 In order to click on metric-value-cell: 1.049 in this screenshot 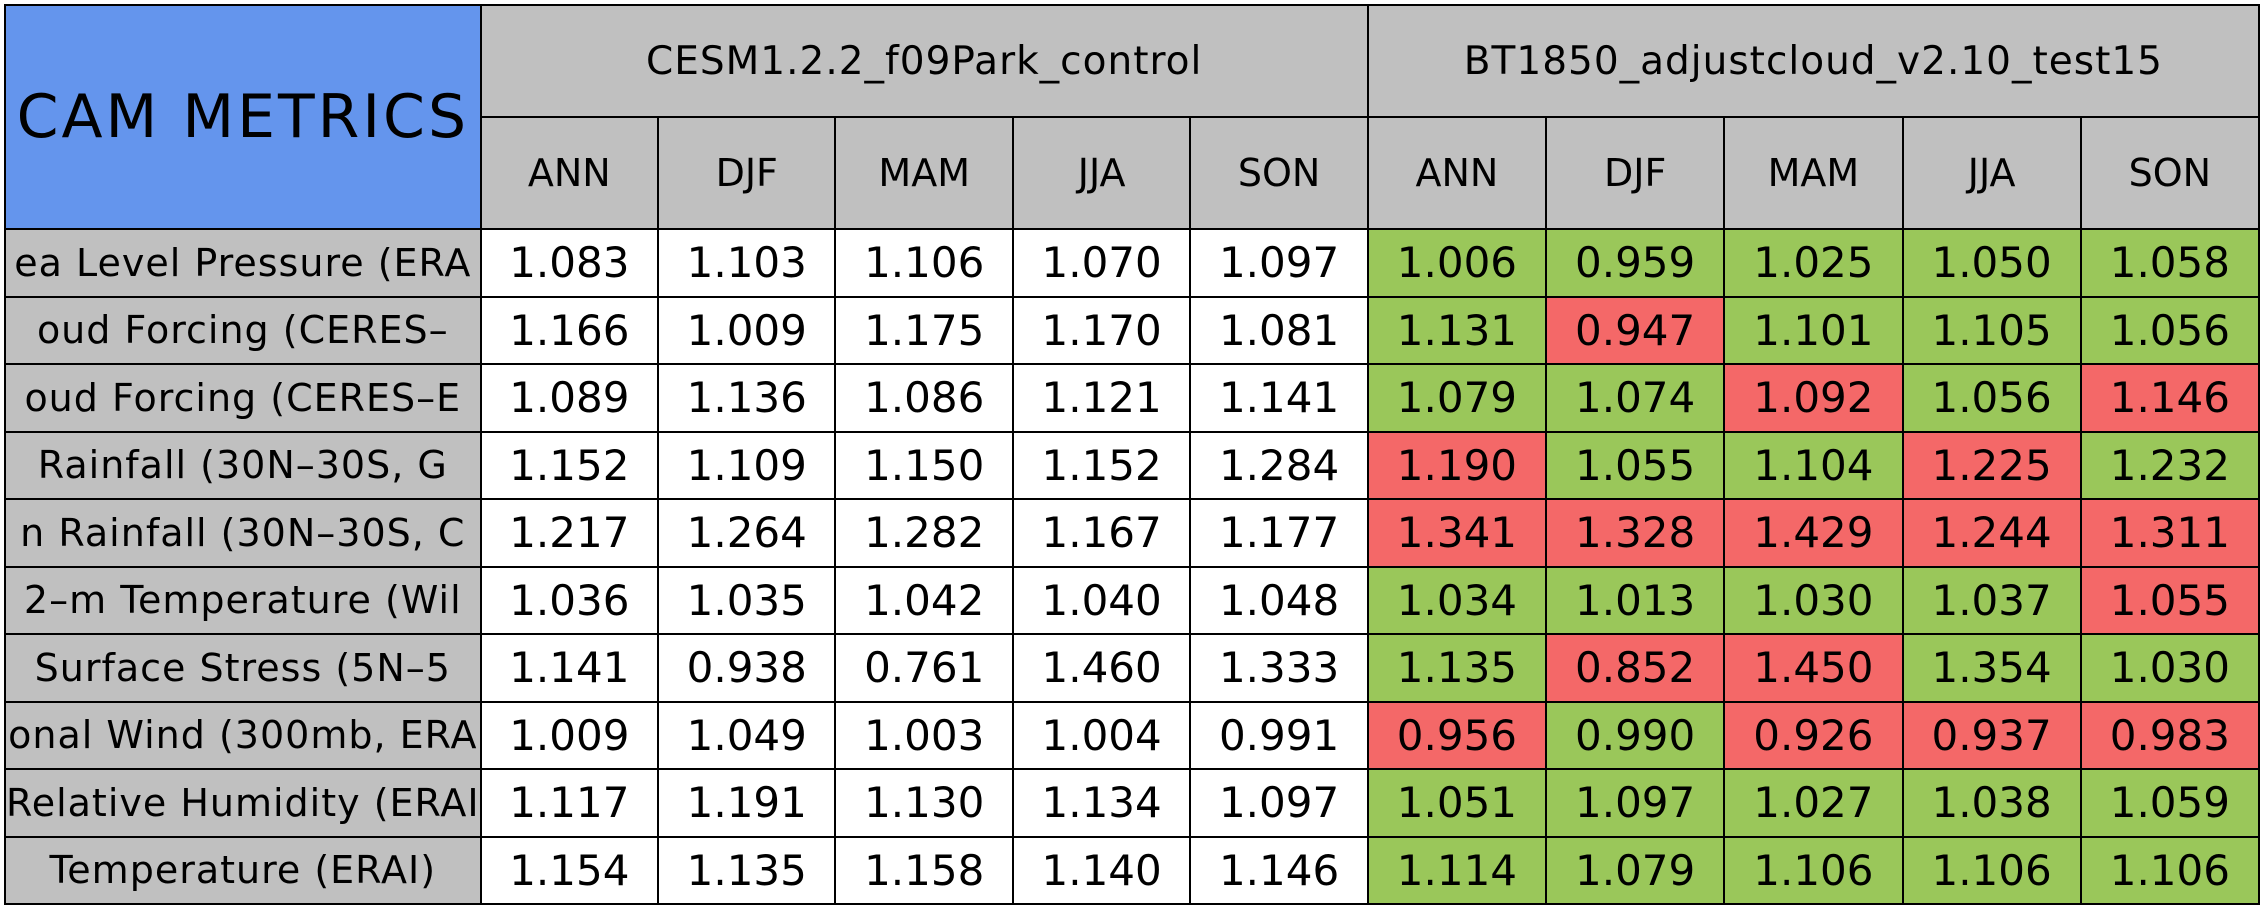, I will do `click(747, 735)`.